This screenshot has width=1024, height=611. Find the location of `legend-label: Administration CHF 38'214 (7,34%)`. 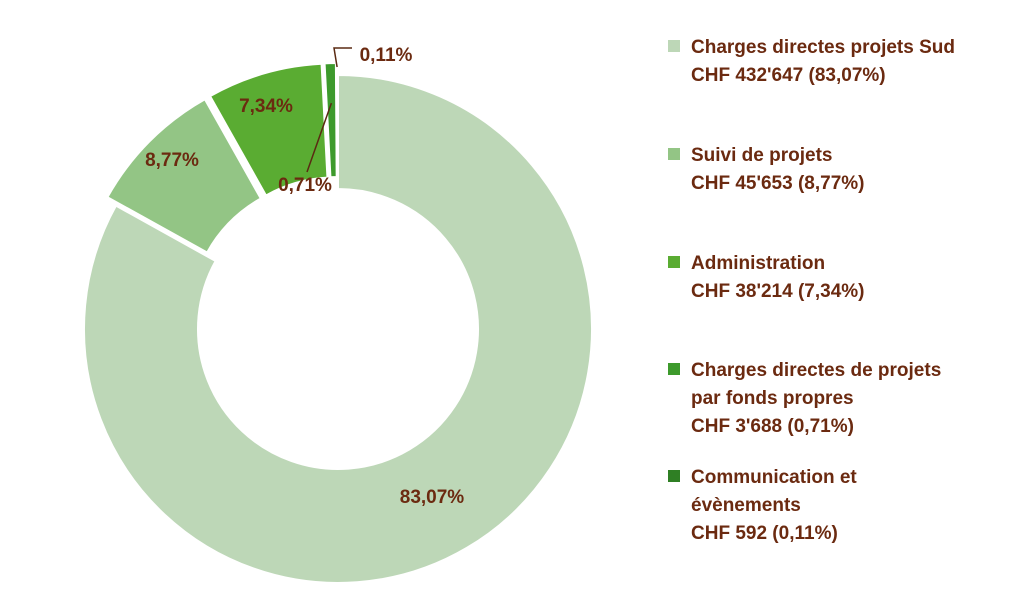

legend-label: Administration CHF 38'214 (7,34%) is located at coordinates (778, 277).